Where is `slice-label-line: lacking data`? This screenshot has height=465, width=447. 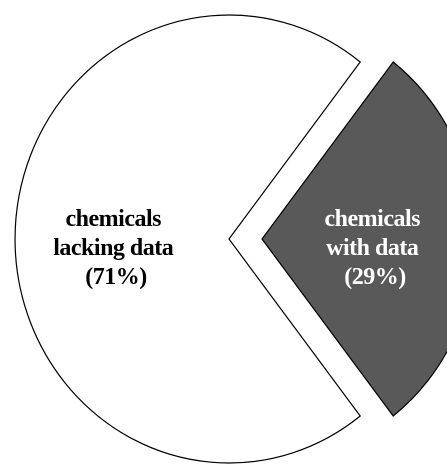 slice-label-line: lacking data is located at coordinates (113, 248).